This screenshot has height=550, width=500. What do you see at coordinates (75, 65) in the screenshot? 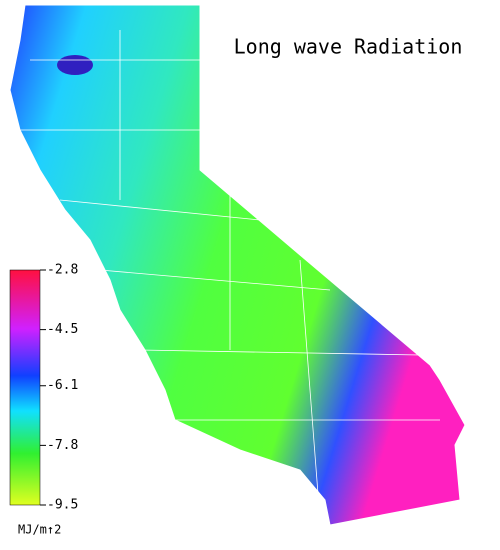
I see `map-feature` at bounding box center [75, 65].